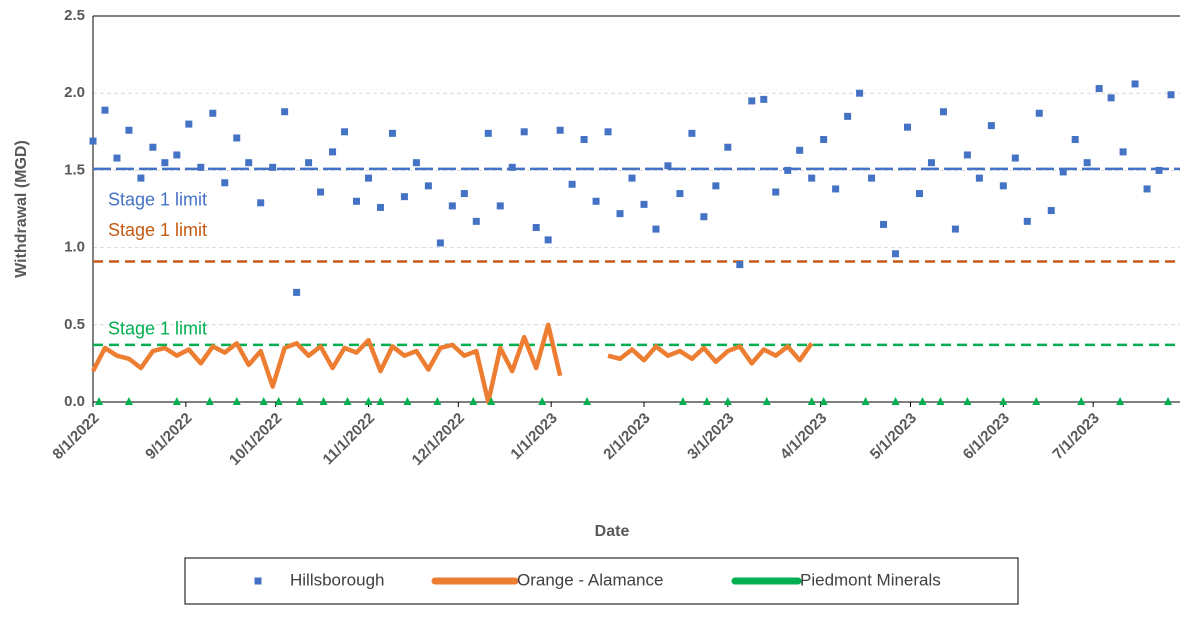 The height and width of the screenshot is (629, 1180). What do you see at coordinates (601, 581) in the screenshot?
I see `legend-box` at bounding box center [601, 581].